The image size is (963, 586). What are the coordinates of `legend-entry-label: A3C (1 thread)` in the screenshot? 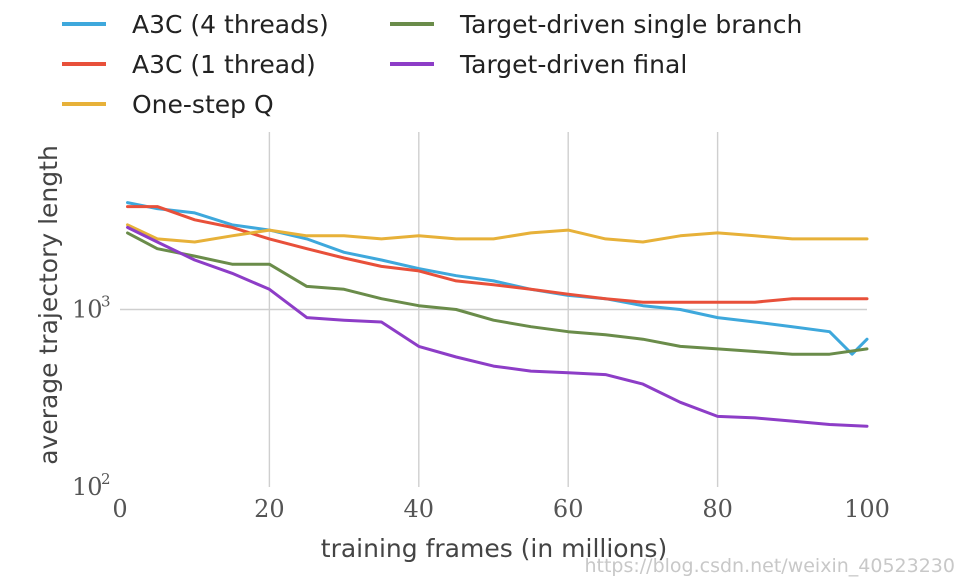 It's located at (224, 64).